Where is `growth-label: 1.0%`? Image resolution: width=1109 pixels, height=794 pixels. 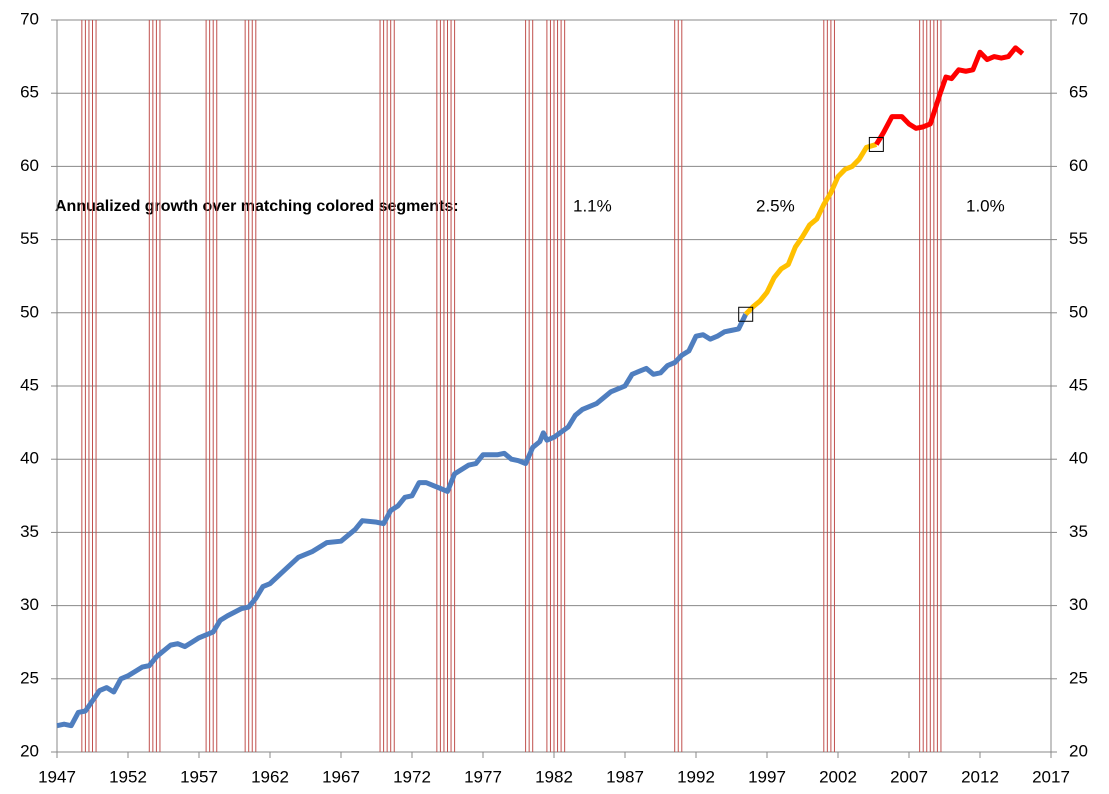 growth-label: 1.0% is located at coordinates (985, 205).